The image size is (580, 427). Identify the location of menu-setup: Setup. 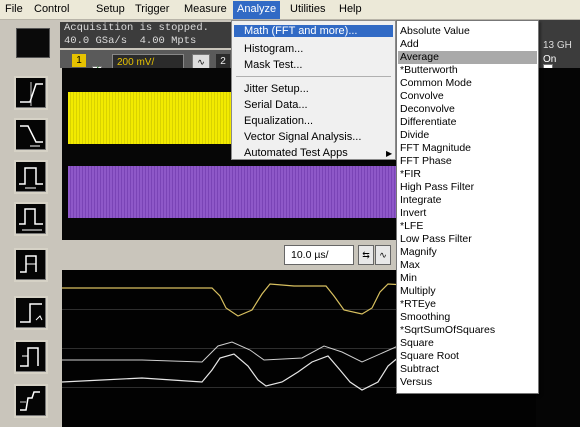
(110, 9).